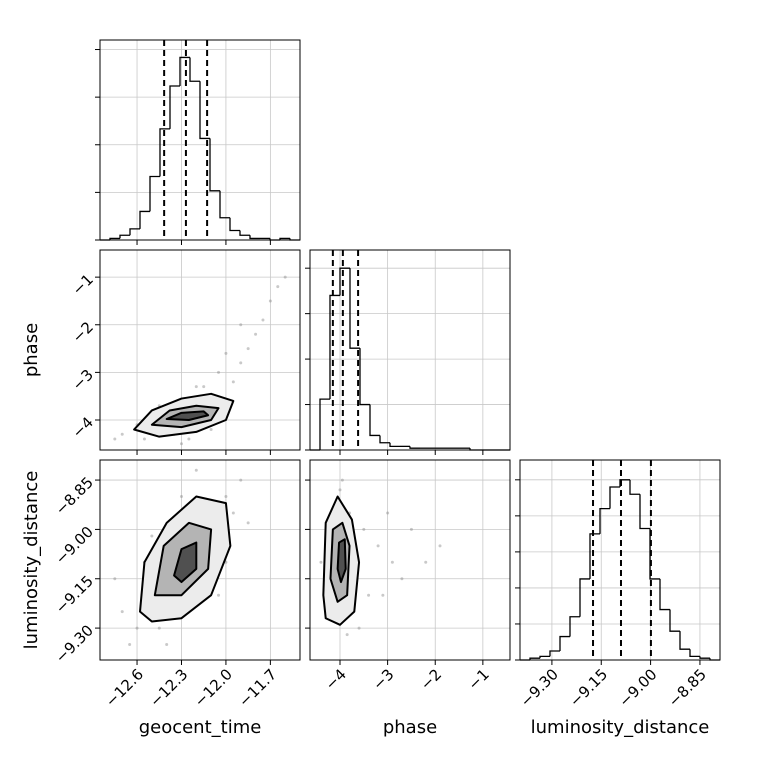 The image size is (760, 760). What do you see at coordinates (74, 545) in the screenshot?
I see `y-tick-label: −9.00` at bounding box center [74, 545].